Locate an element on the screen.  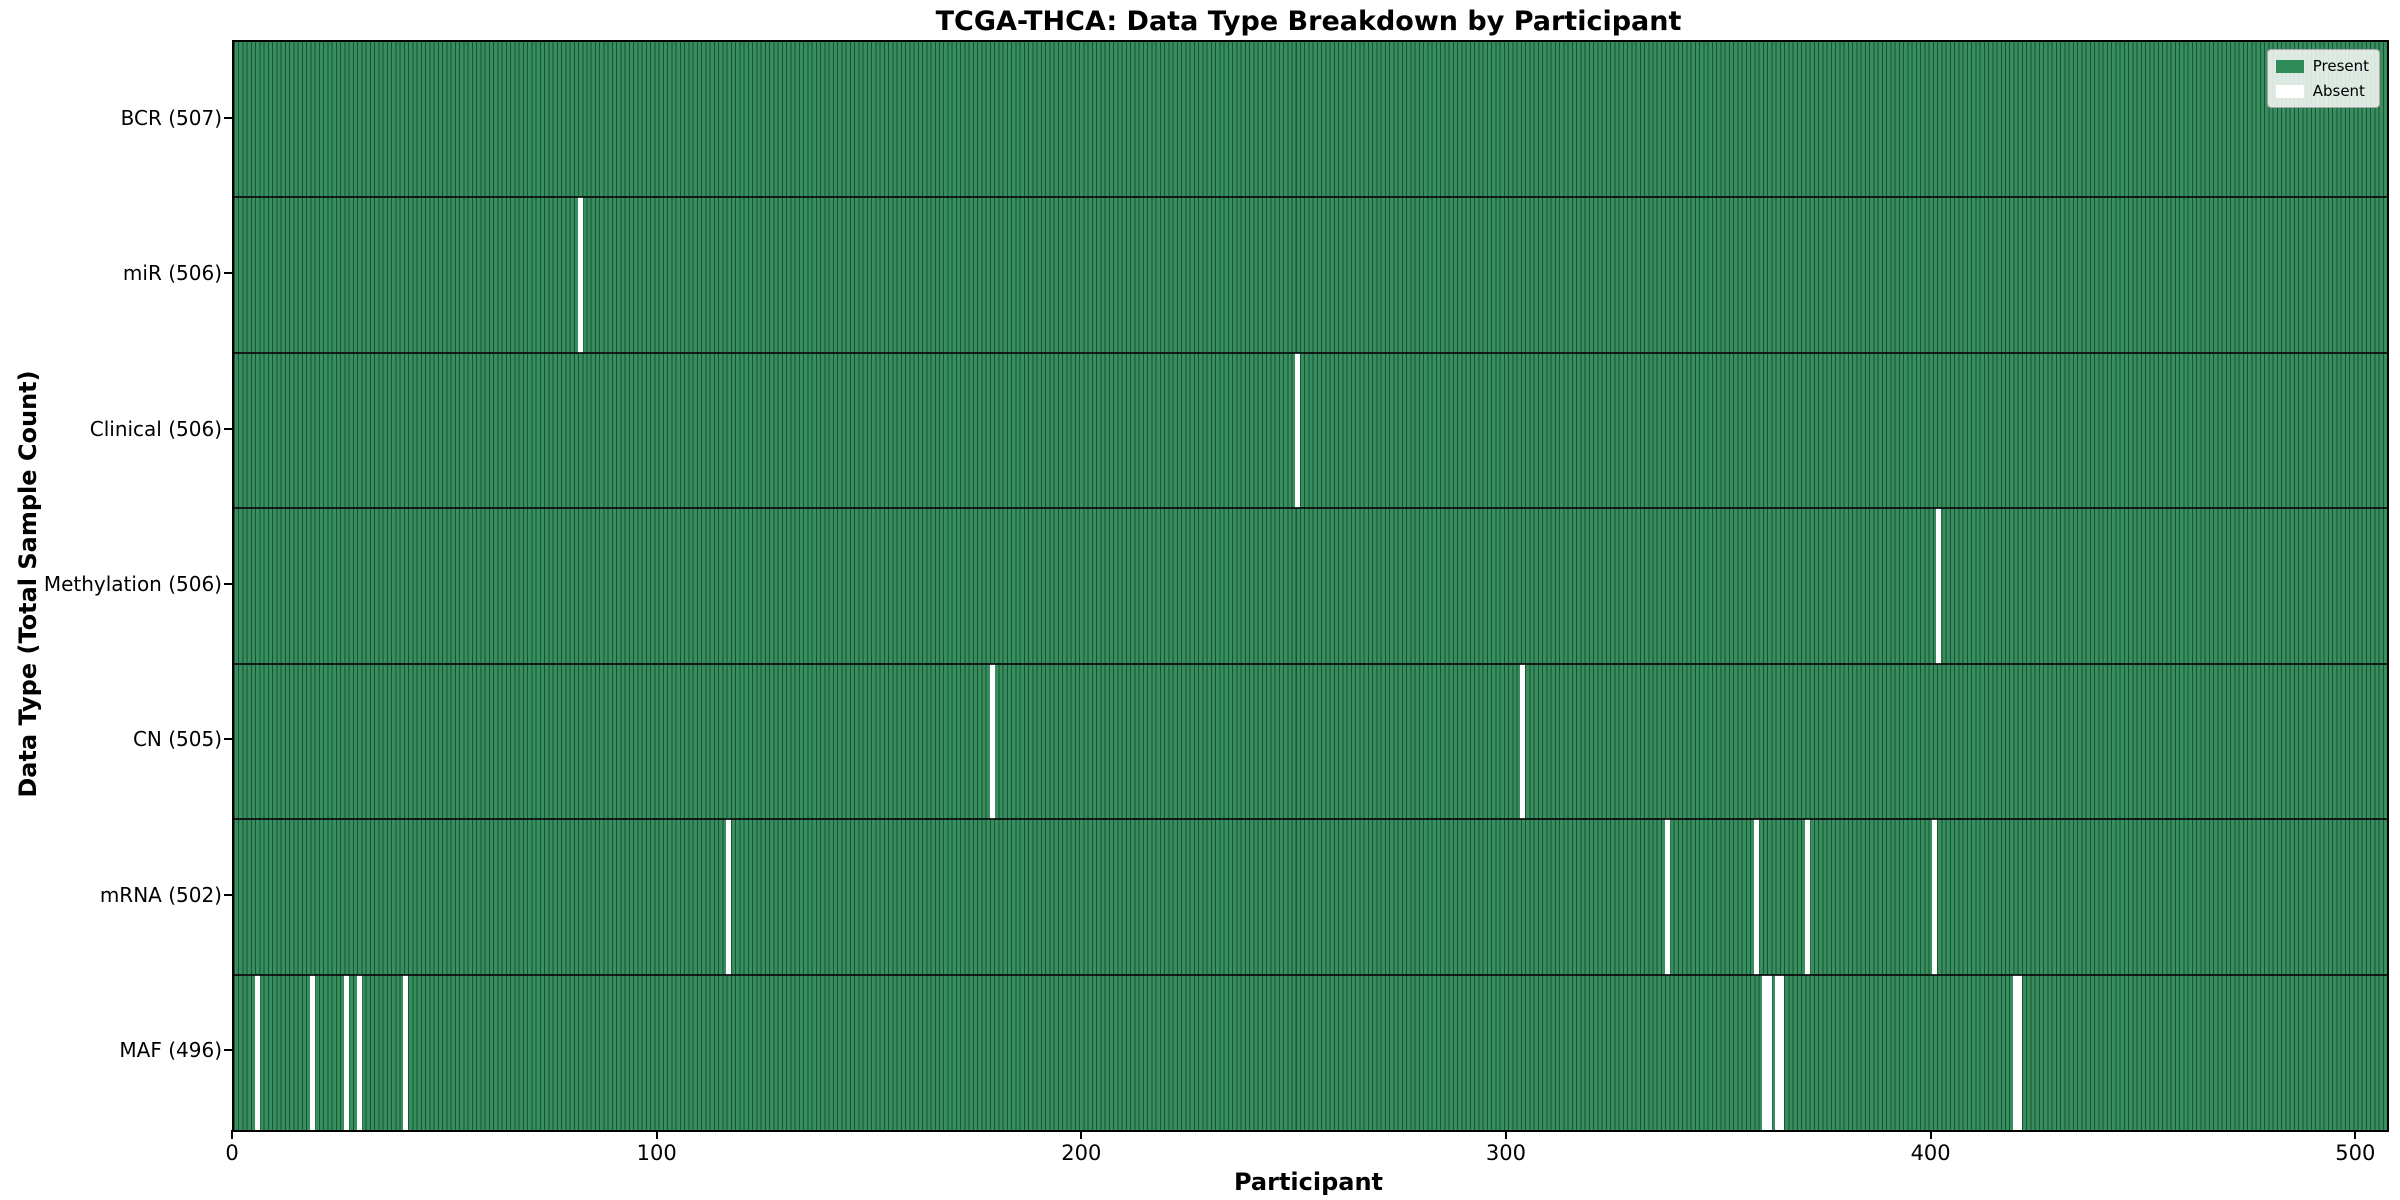
x-tick-label-200: 200 is located at coordinates (1081, 1153).